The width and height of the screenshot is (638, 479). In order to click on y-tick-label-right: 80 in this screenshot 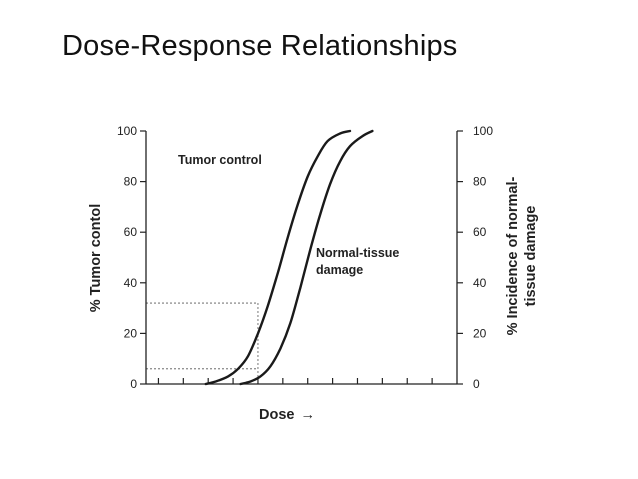, I will do `click(480, 182)`.